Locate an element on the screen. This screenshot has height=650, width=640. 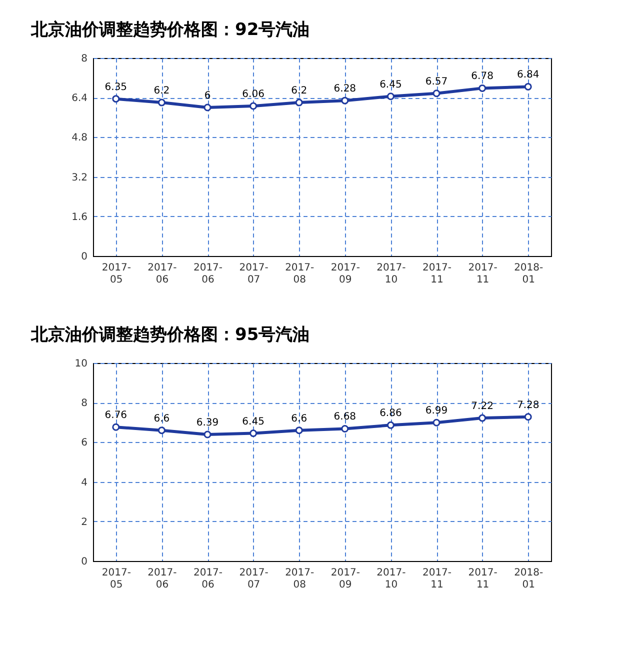
y-tick-label: 4 is located at coordinates (84, 482).